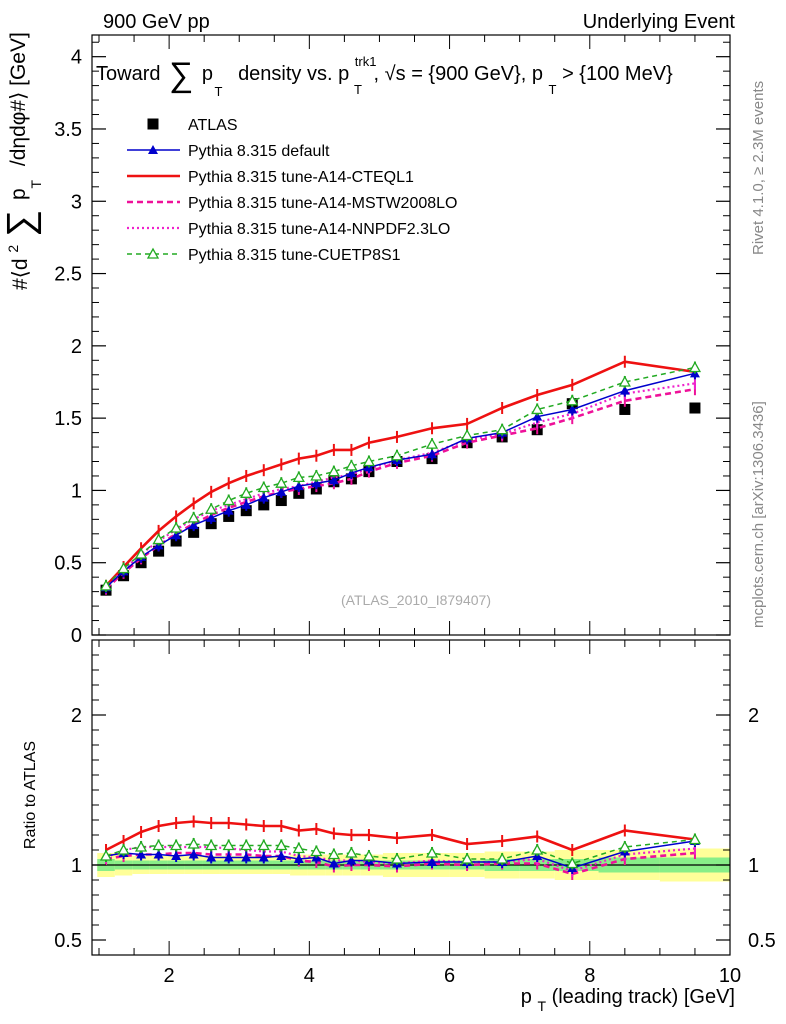  I want to click on x-axis-label: p T (leading track) [GeV], so click(628, 1001).